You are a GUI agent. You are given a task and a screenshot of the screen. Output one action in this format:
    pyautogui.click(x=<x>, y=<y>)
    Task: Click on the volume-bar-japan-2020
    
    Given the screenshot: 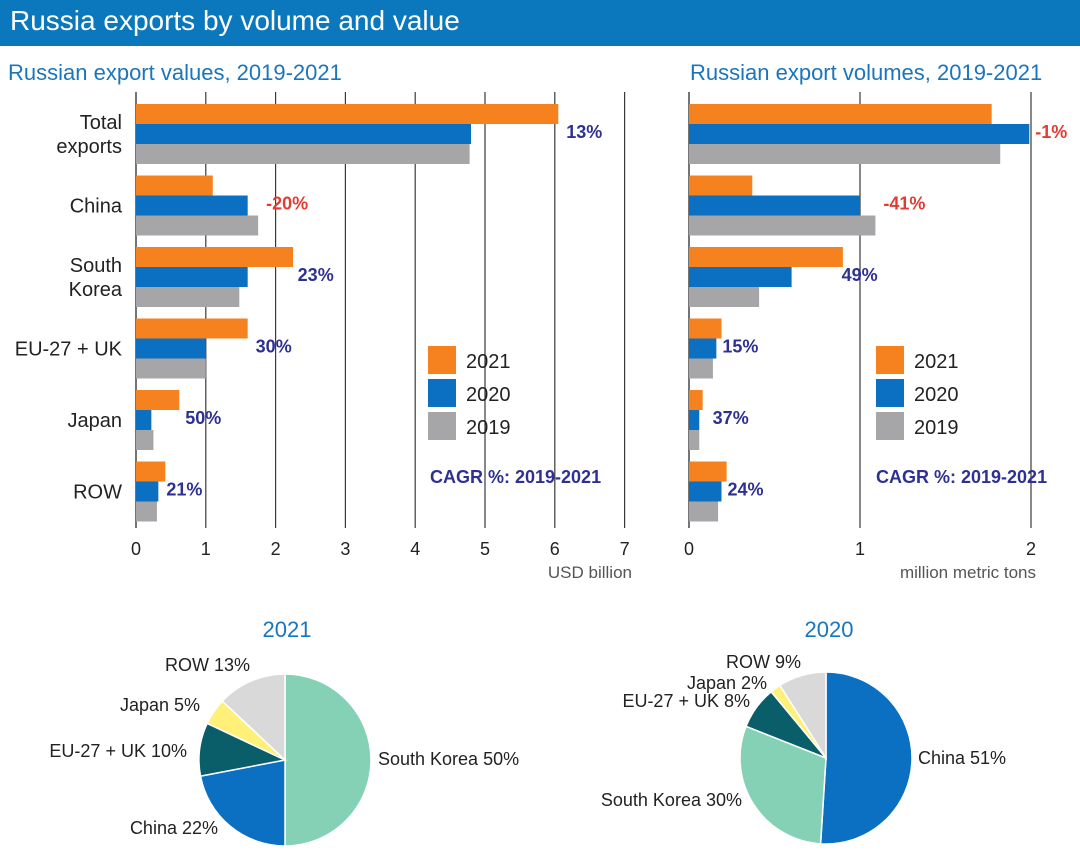 What is the action you would take?
    pyautogui.click(x=694, y=420)
    